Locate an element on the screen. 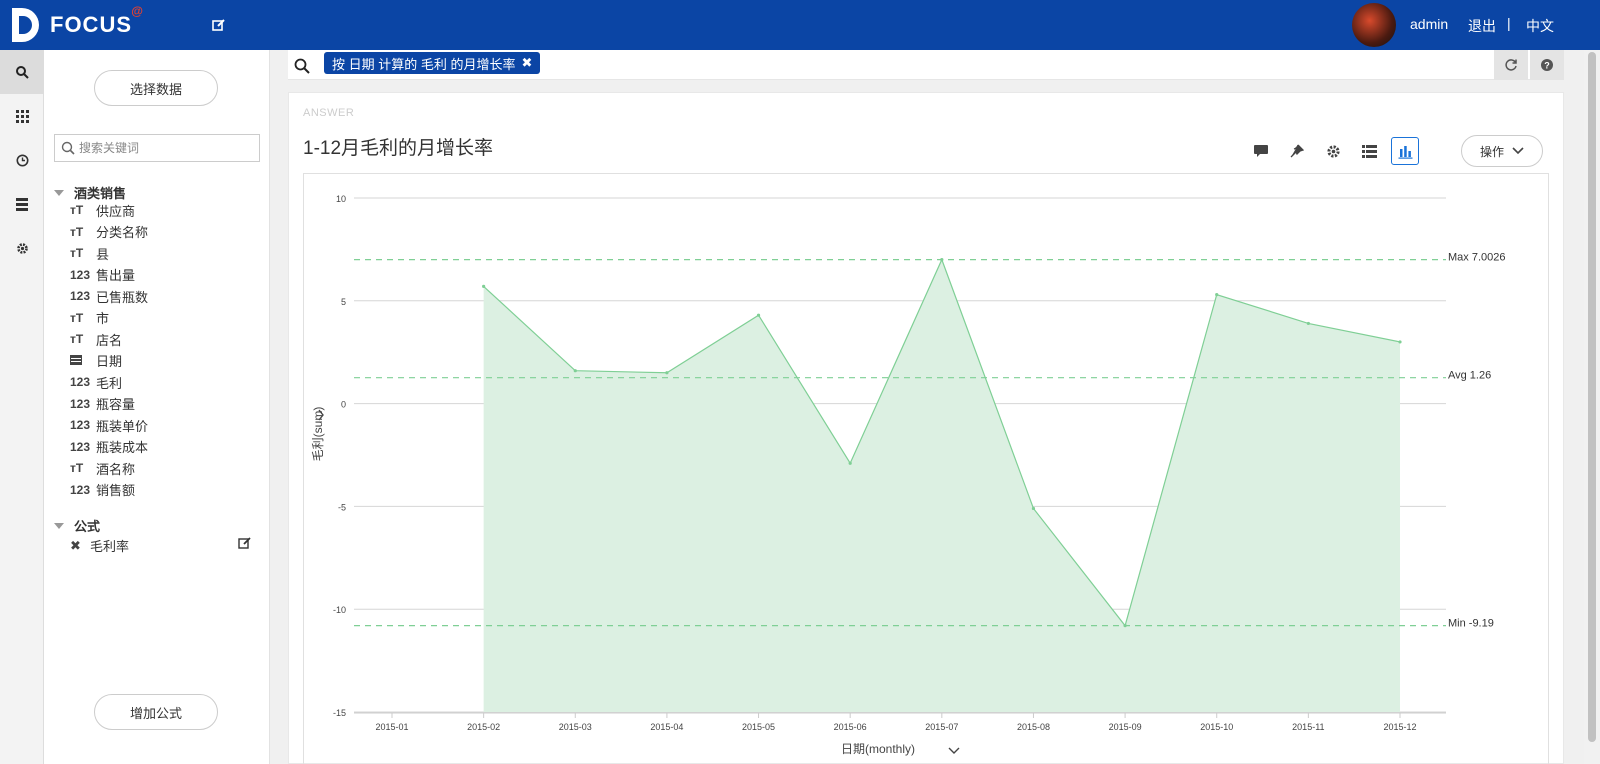 The height and width of the screenshot is (764, 1600). operations-dropdown: 操作 is located at coordinates (1502, 151).